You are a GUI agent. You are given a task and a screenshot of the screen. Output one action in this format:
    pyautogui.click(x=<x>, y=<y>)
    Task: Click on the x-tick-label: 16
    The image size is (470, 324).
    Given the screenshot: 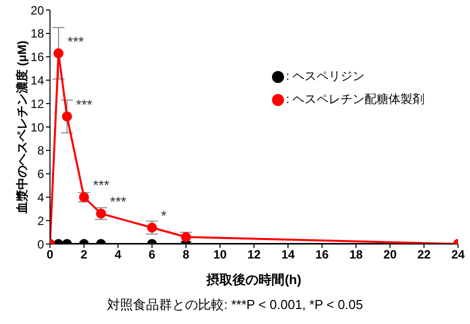 What is the action you would take?
    pyautogui.click(x=322, y=255)
    